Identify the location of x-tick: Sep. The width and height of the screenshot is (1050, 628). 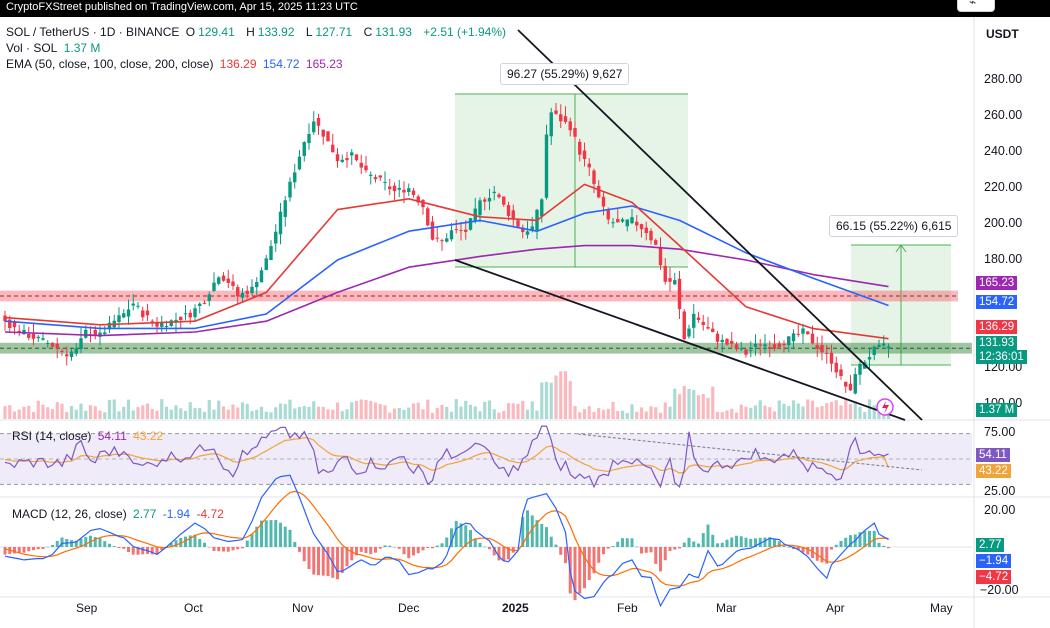
(87, 608).